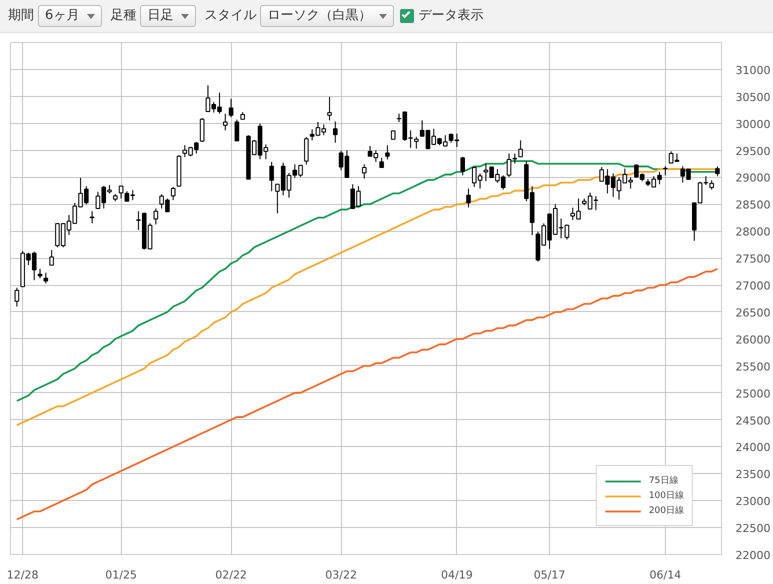 The height and width of the screenshot is (584, 773). I want to click on text: 6ヶ月, so click(70, 16).